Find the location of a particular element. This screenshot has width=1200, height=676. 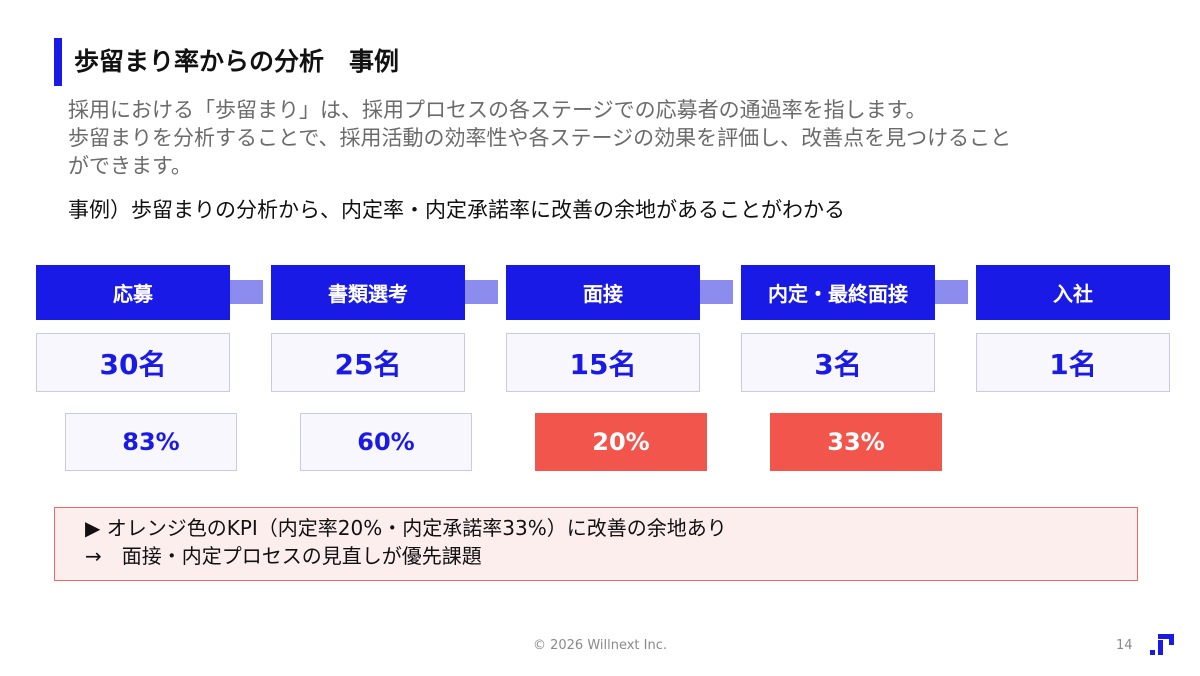

rate-offer-to-join: 33% is located at coordinates (856, 442).